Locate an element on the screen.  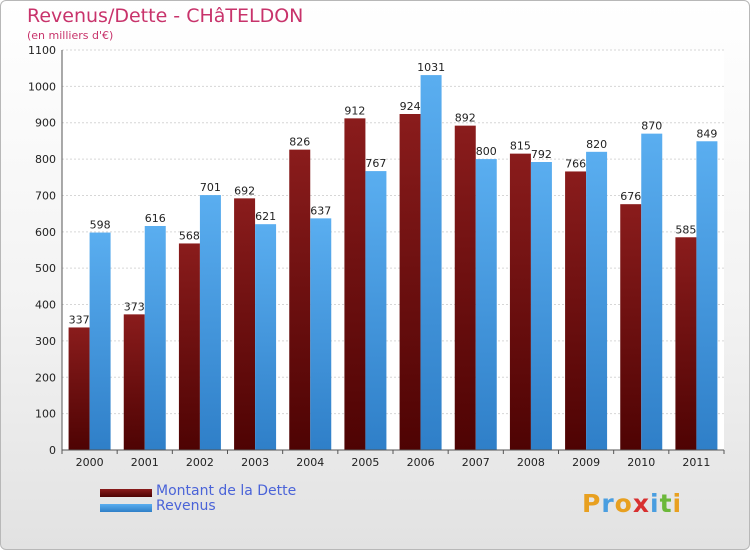
value-label: 766 is located at coordinates (575, 163).